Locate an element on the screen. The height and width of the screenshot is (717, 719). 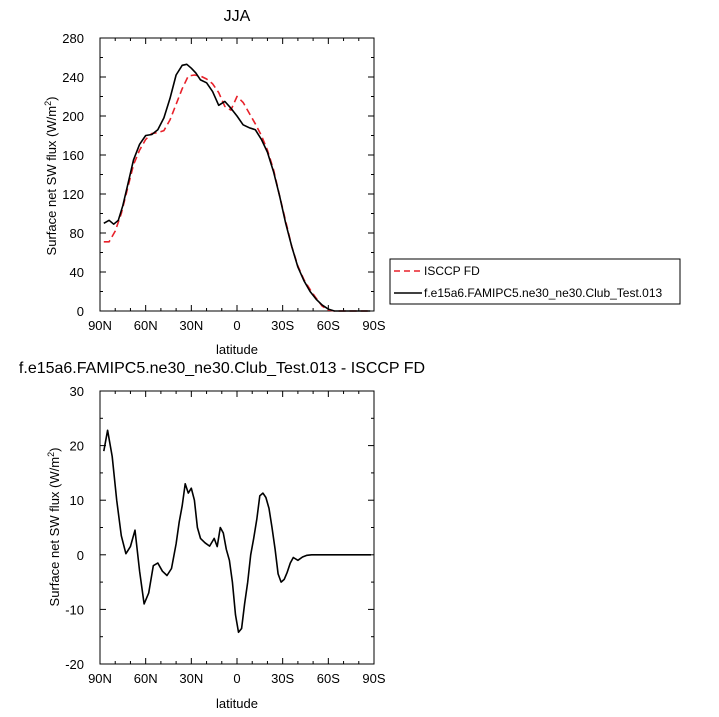
top-chart-title: JJA is located at coordinates (237, 16).